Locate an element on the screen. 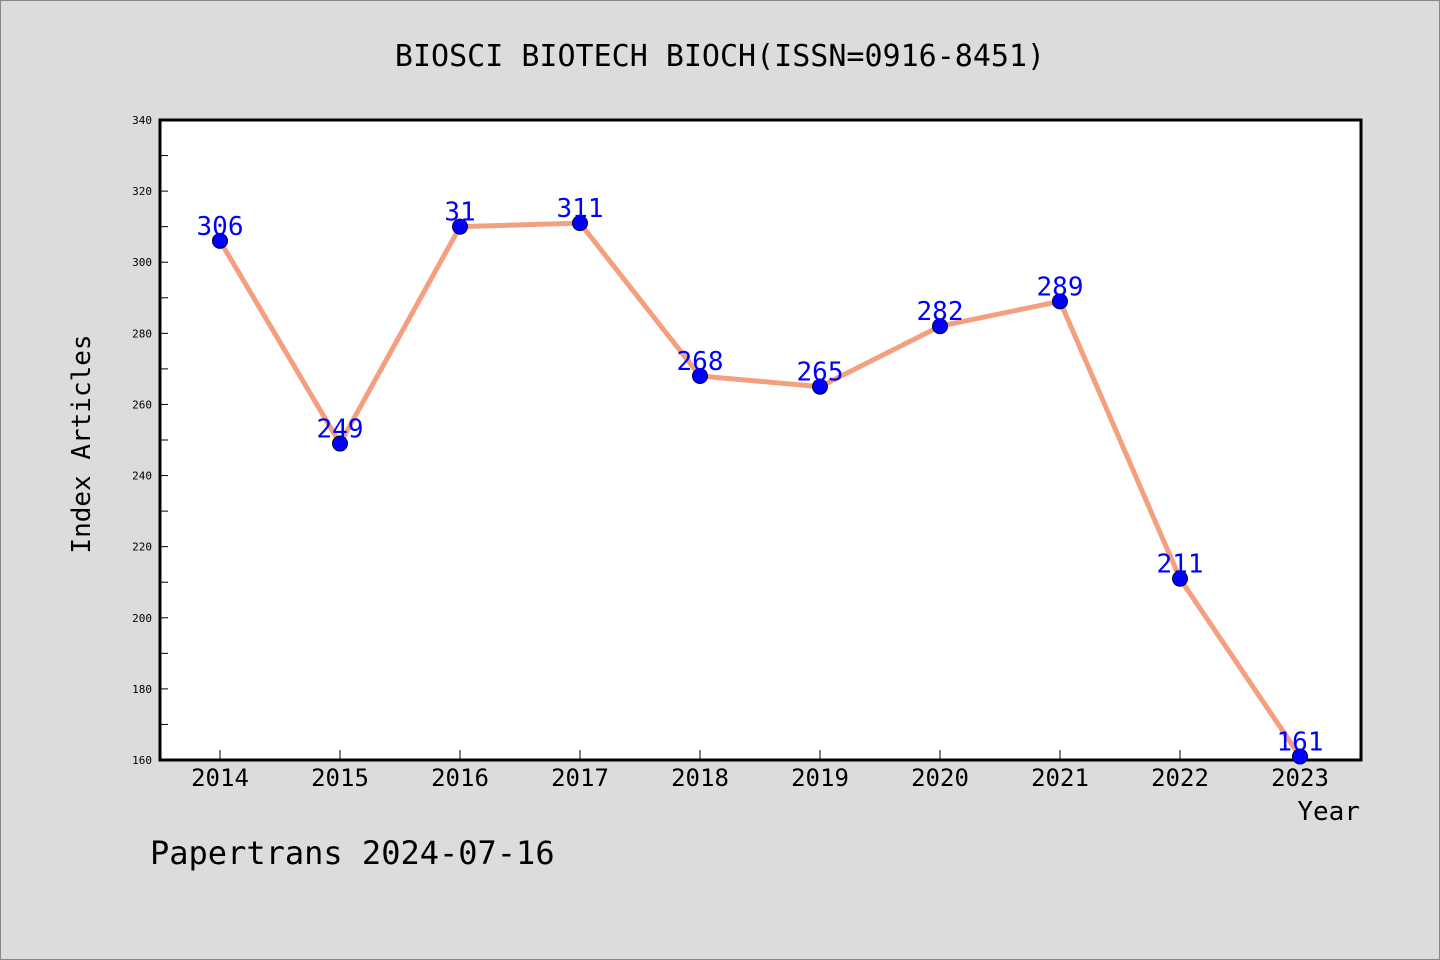 The height and width of the screenshot is (960, 1440). data-label: 306 is located at coordinates (220, 227).